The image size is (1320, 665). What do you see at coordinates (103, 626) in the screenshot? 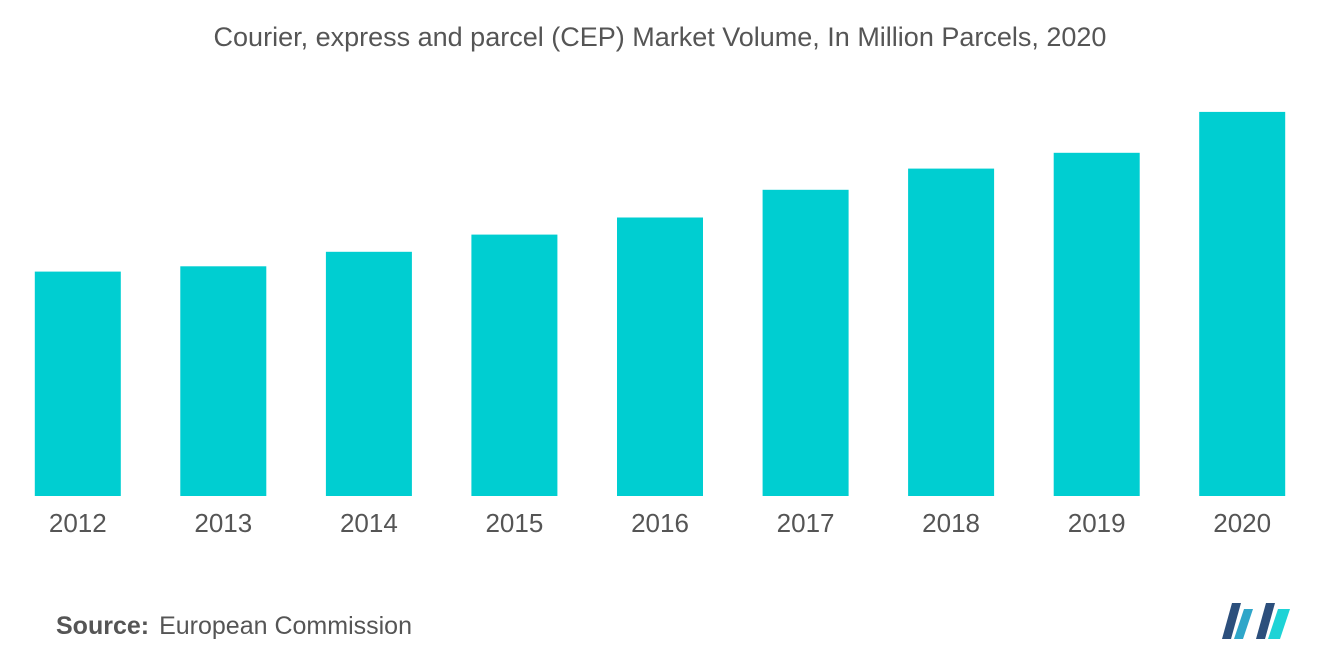
I see `source-label: Source:` at bounding box center [103, 626].